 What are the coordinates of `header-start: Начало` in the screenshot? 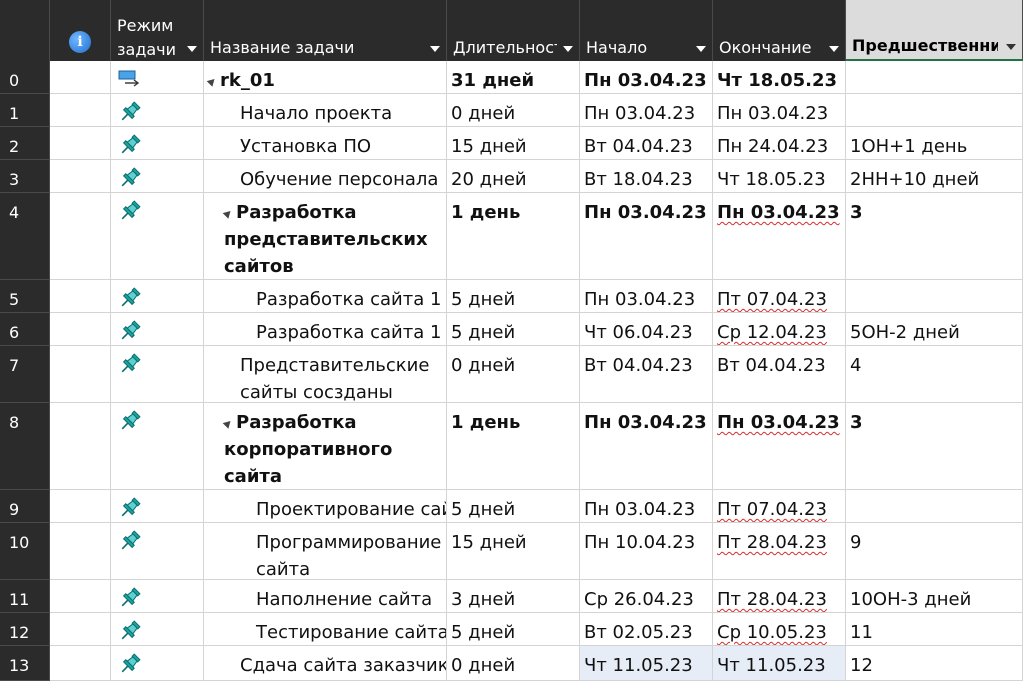 It's located at (646, 30).